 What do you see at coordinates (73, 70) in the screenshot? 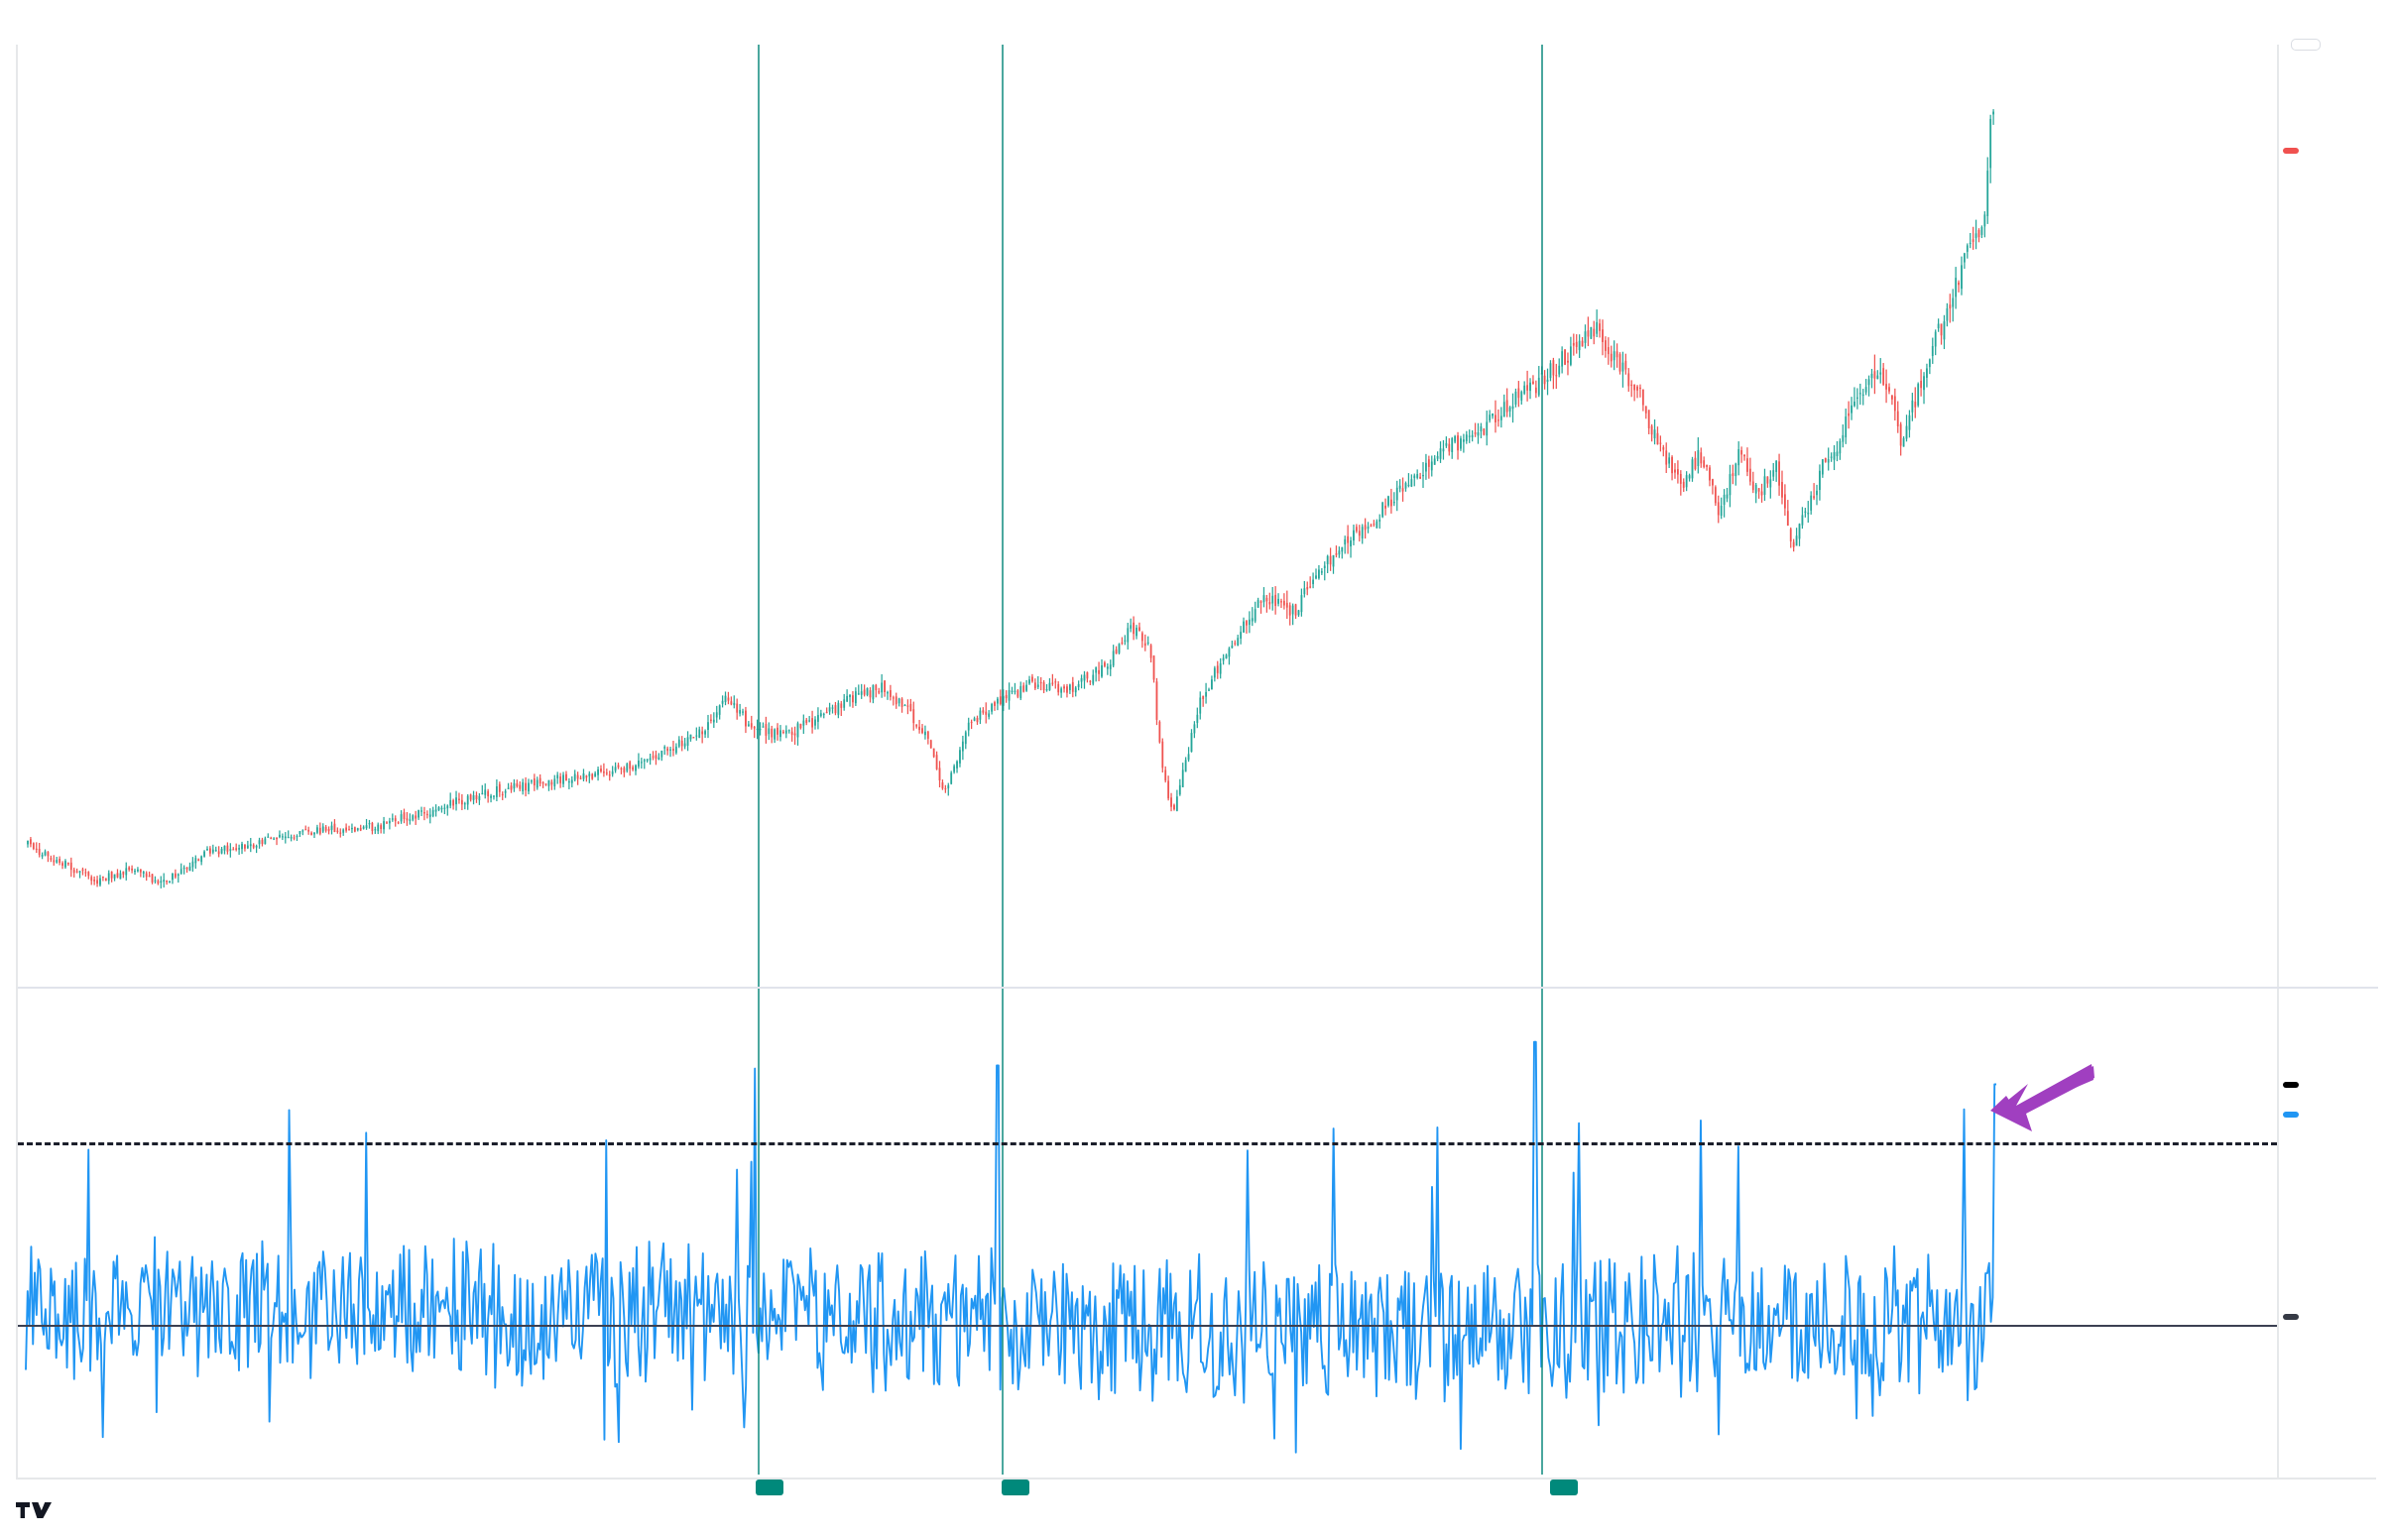
I see `price-legend` at bounding box center [73, 70].